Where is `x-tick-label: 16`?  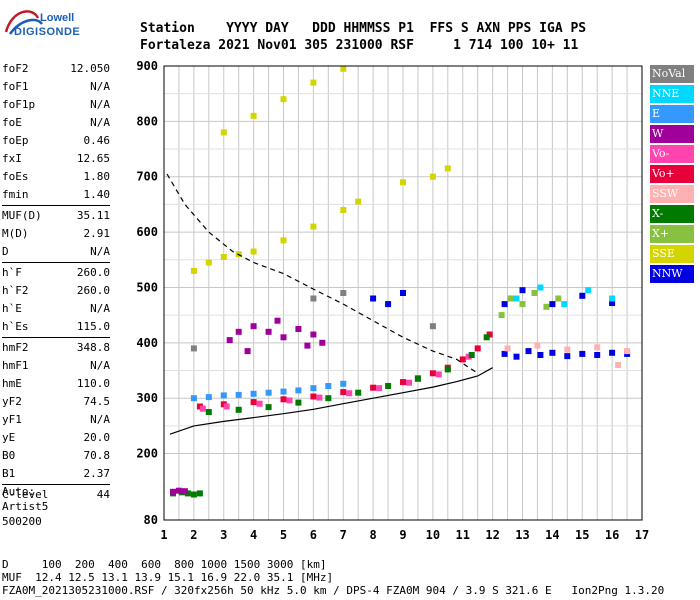
x-tick-label: 16 is located at coordinates (612, 535).